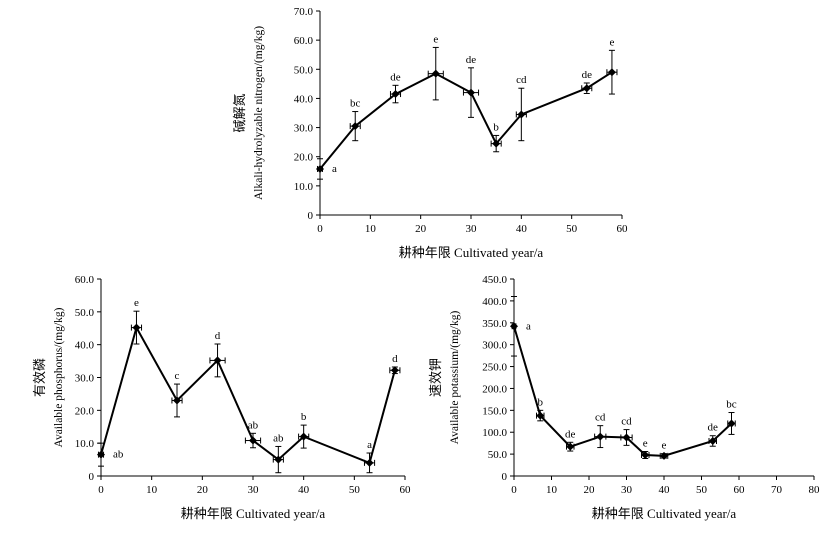  Describe the element at coordinates (494, 411) in the screenshot. I see `y-tick-label: 150.0` at that location.